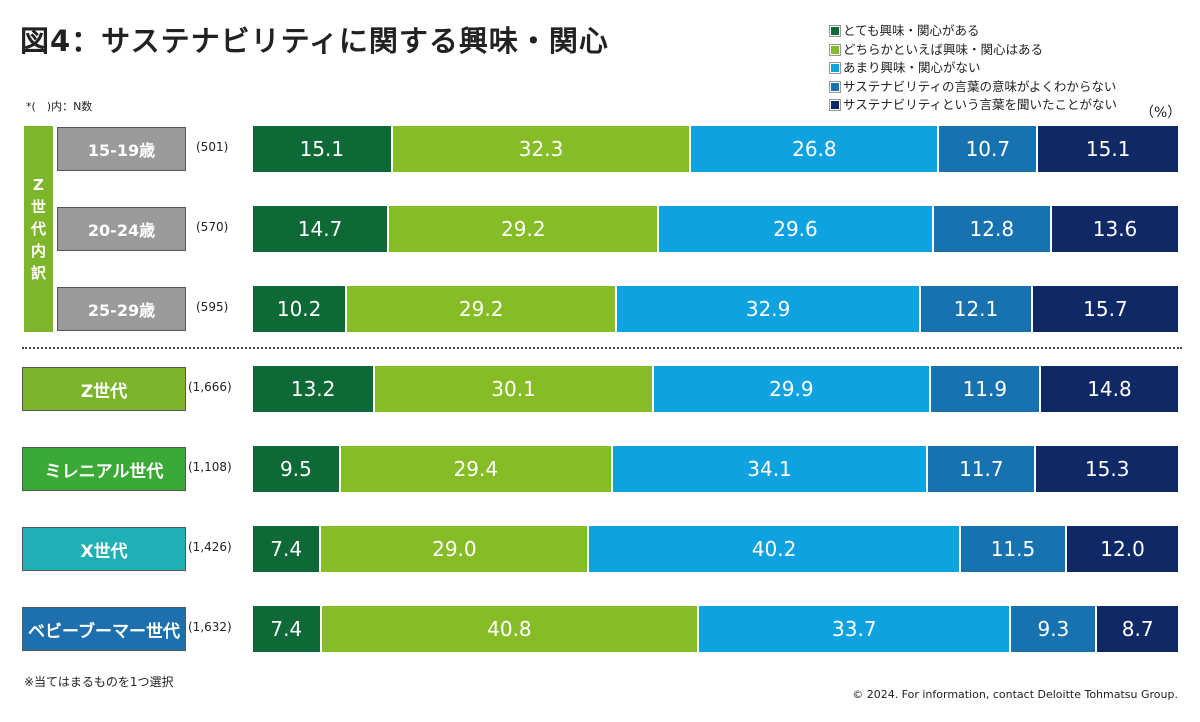  I want to click on bar-segment: 11.9, so click(985, 389).